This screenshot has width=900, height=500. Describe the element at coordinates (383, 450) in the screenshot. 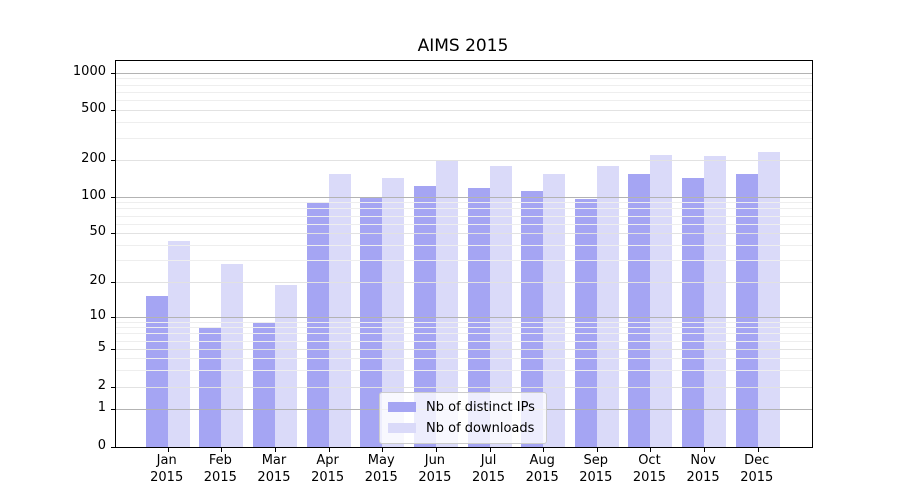

I see `x-tick-may` at that location.